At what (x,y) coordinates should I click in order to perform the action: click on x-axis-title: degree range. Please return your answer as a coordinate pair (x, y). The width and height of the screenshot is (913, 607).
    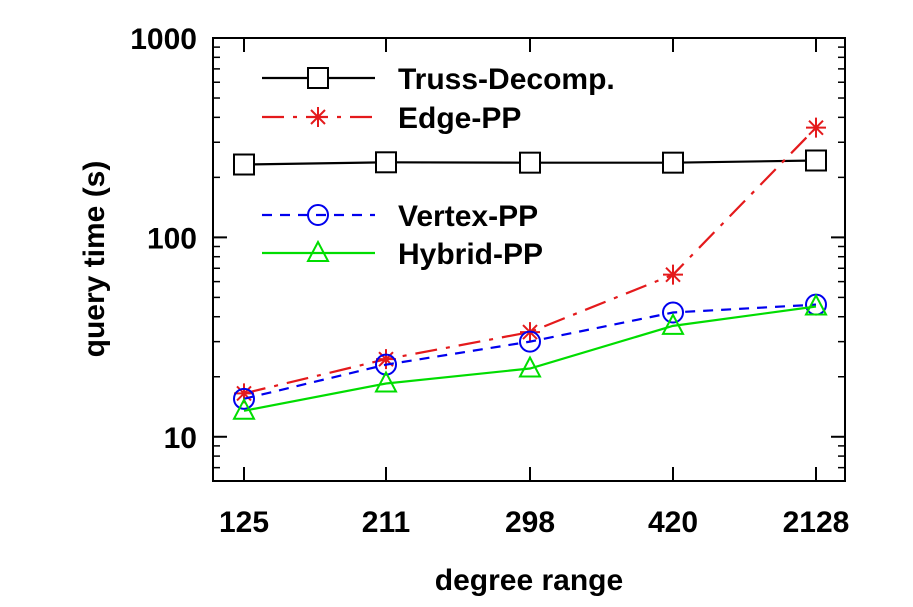
    Looking at the image, I should click on (529, 580).